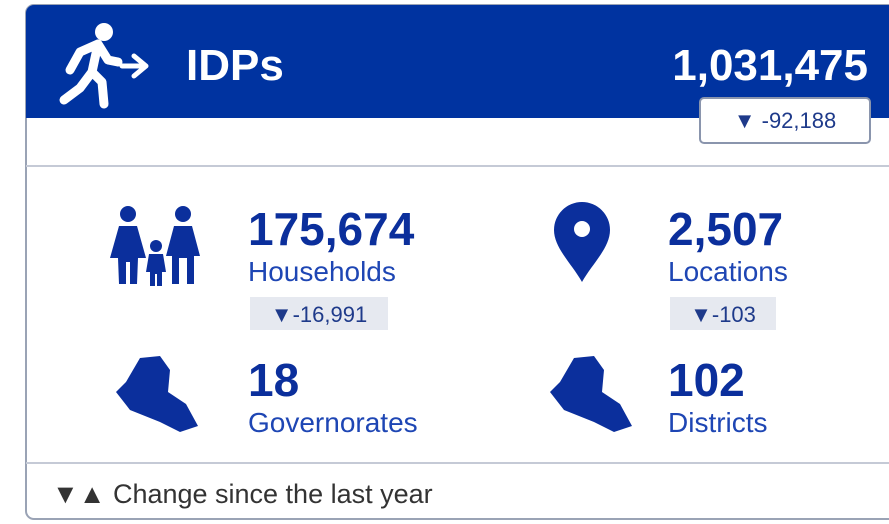 This screenshot has height=524, width=889. Describe the element at coordinates (706, 380) in the screenshot. I see `stat-value: 102` at that location.